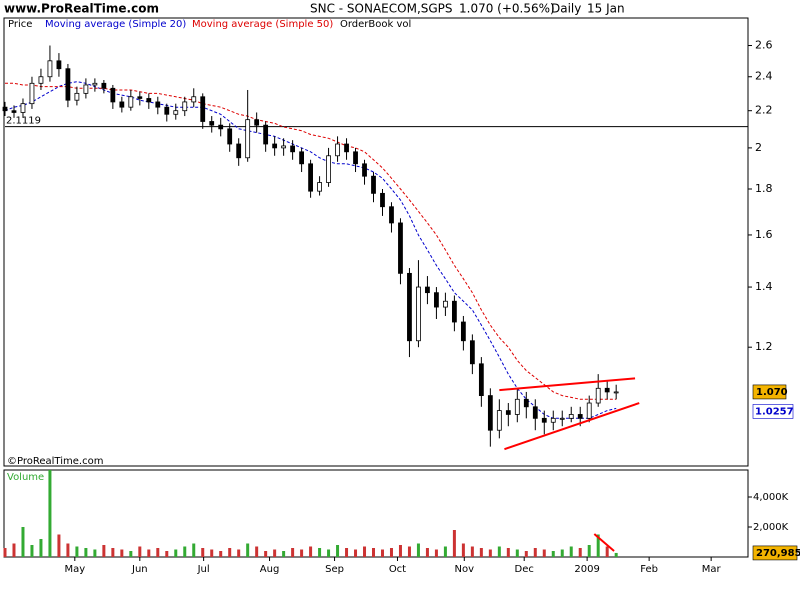  What do you see at coordinates (567, 384) in the screenshot?
I see `trendline` at bounding box center [567, 384].